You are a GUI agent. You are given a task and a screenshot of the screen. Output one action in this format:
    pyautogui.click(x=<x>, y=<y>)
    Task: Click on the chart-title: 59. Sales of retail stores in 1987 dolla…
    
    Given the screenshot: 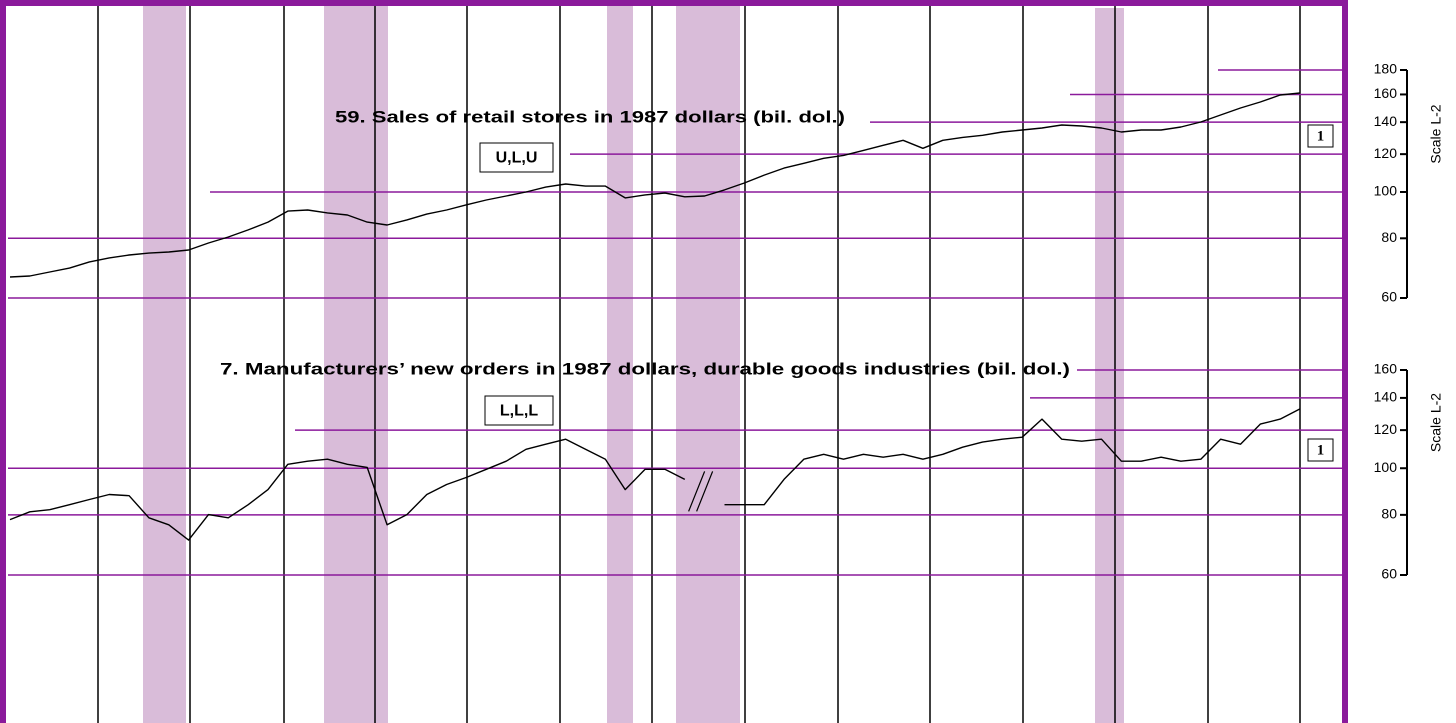 What is the action you would take?
    pyautogui.click(x=590, y=116)
    